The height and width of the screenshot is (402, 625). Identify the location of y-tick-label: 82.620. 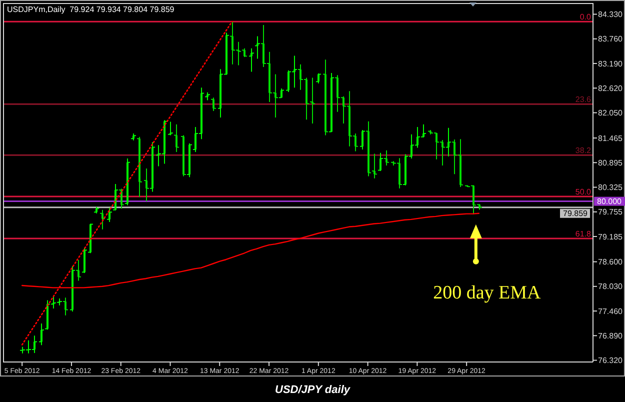
(611, 88).